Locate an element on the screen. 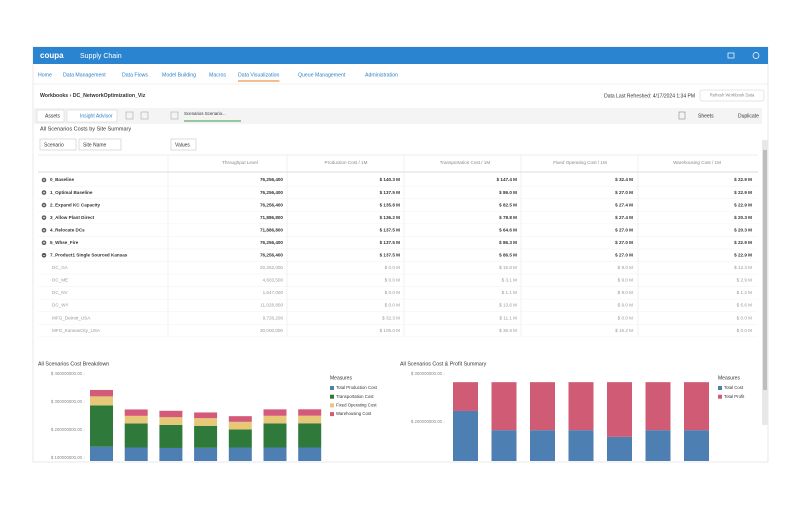 The image size is (800, 507). home-icon is located at coordinates (731, 55).